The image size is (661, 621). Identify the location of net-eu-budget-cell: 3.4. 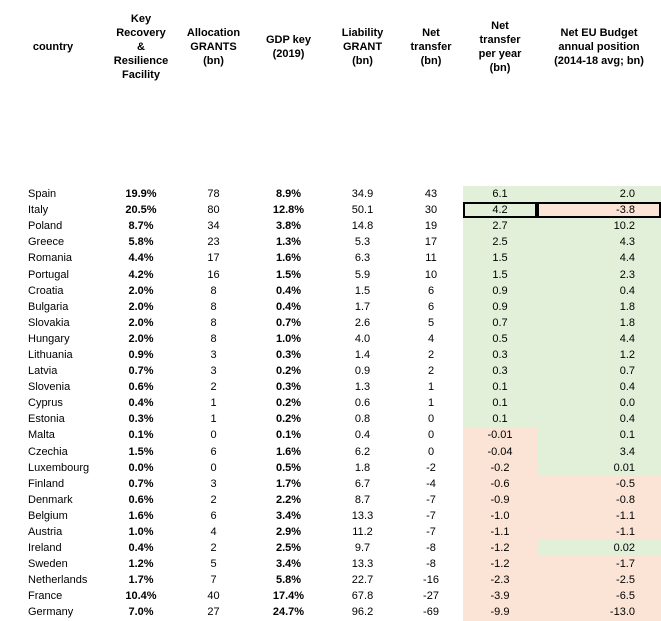
(599, 451).